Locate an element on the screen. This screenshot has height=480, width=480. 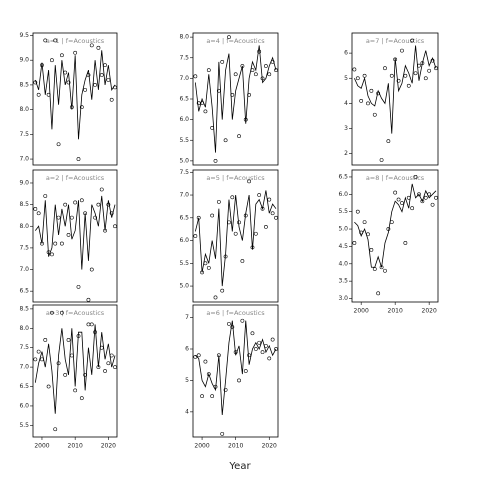
y-tick-label: 4 is located at coordinates (346, 103).